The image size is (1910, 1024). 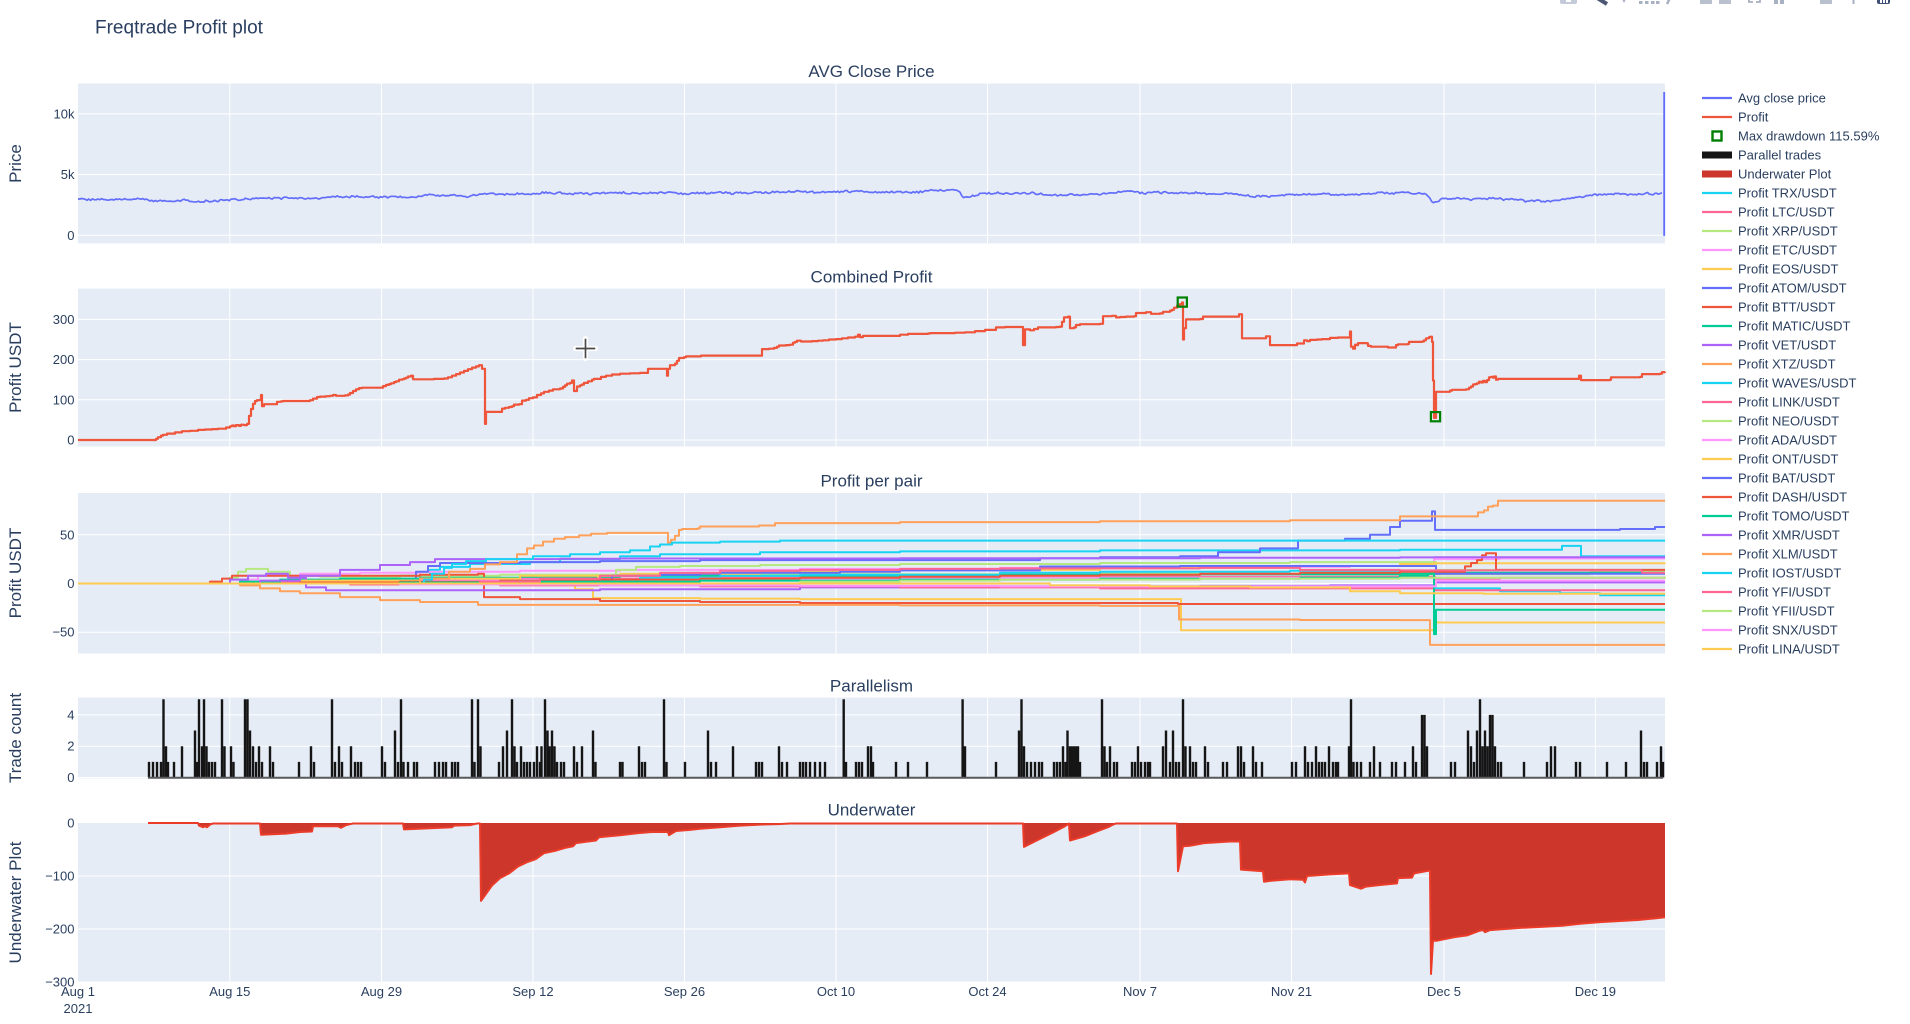 I want to click on svg-text: Profit XRP/USDT, so click(x=1788, y=231).